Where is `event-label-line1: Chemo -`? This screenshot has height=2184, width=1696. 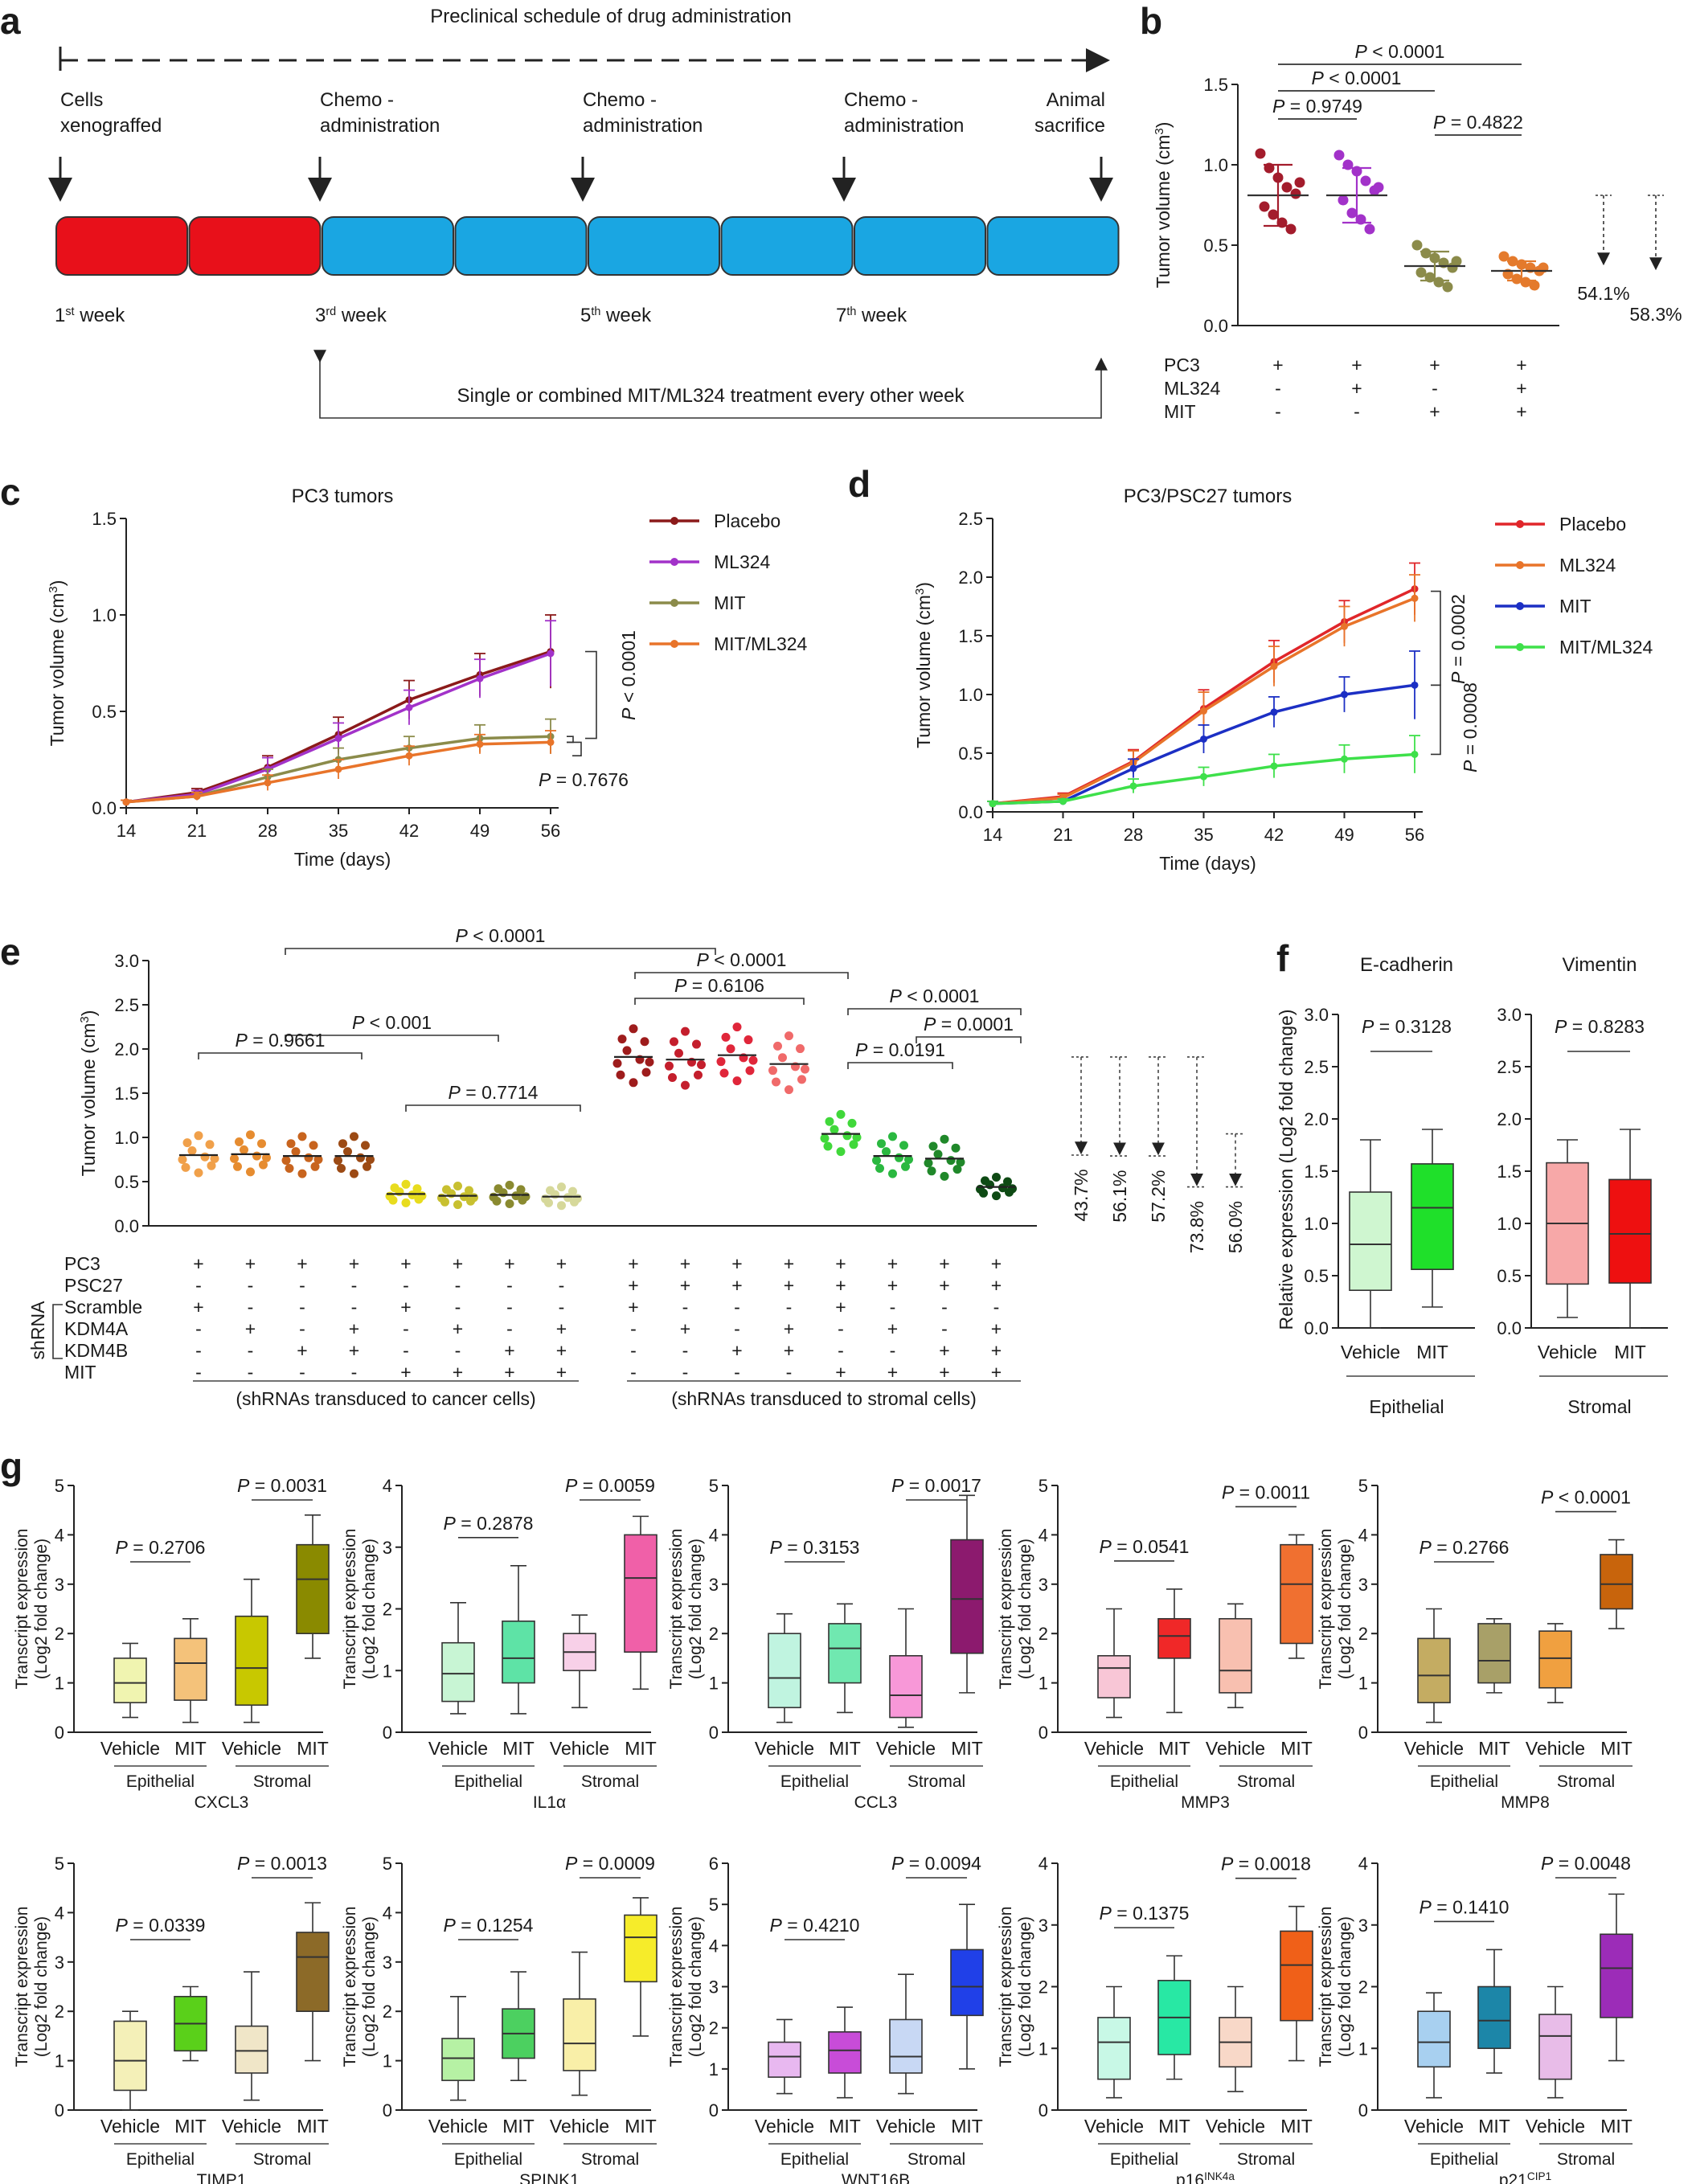
event-label-line1: Chemo - is located at coordinates (881, 100).